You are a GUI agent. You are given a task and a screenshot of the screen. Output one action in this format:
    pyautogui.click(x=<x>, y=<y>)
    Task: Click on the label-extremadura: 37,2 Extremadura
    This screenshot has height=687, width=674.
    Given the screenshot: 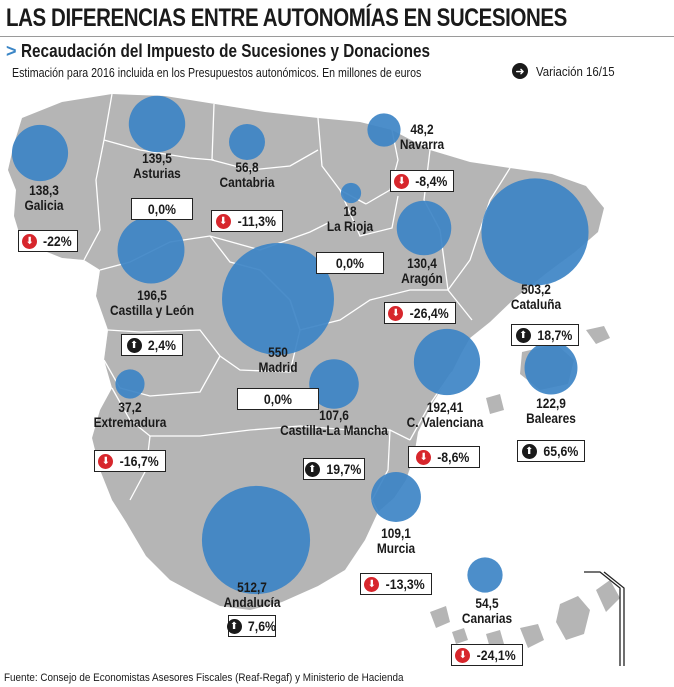 What is the action you would take?
    pyautogui.click(x=130, y=415)
    